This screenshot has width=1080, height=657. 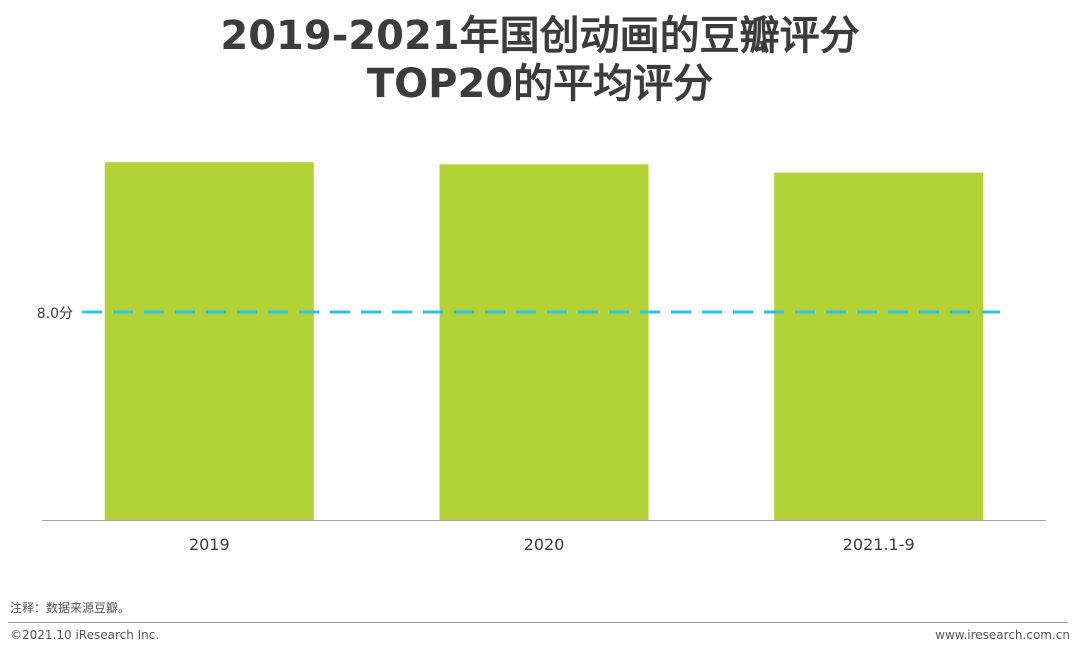 What do you see at coordinates (538, 622) in the screenshot?
I see `footer-divider` at bounding box center [538, 622].